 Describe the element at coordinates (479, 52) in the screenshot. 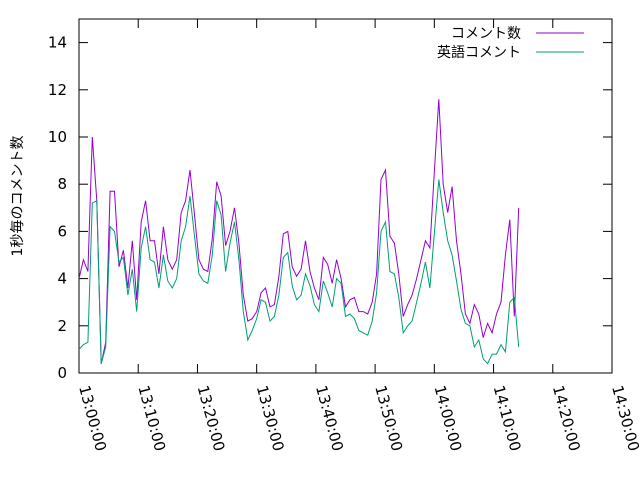

I see `legend-label-2: 英語コメント` at that location.